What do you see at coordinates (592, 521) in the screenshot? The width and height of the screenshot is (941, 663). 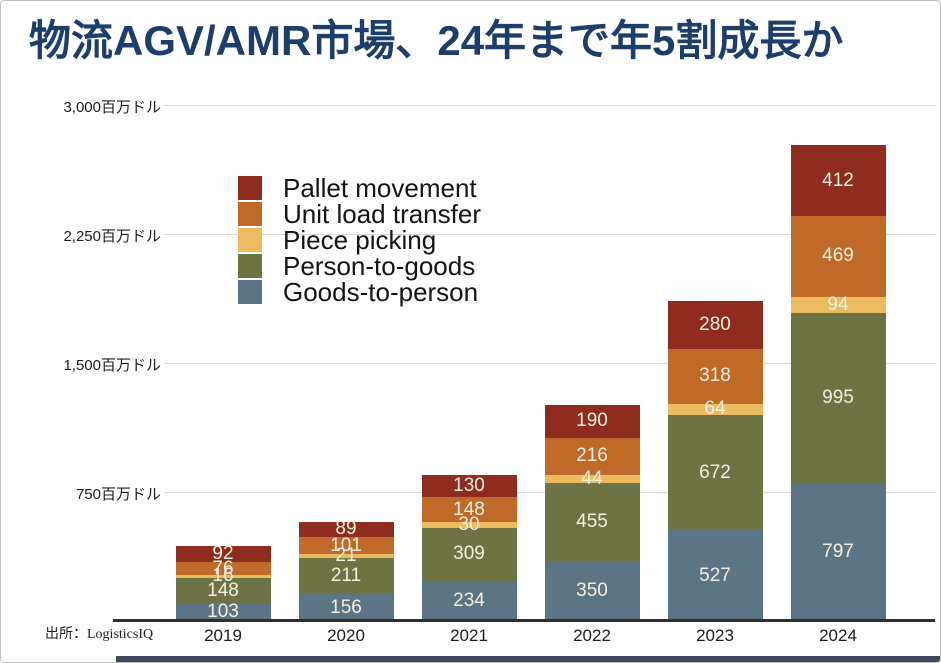 I see `bar-segment-2022-person-to-goods` at bounding box center [592, 521].